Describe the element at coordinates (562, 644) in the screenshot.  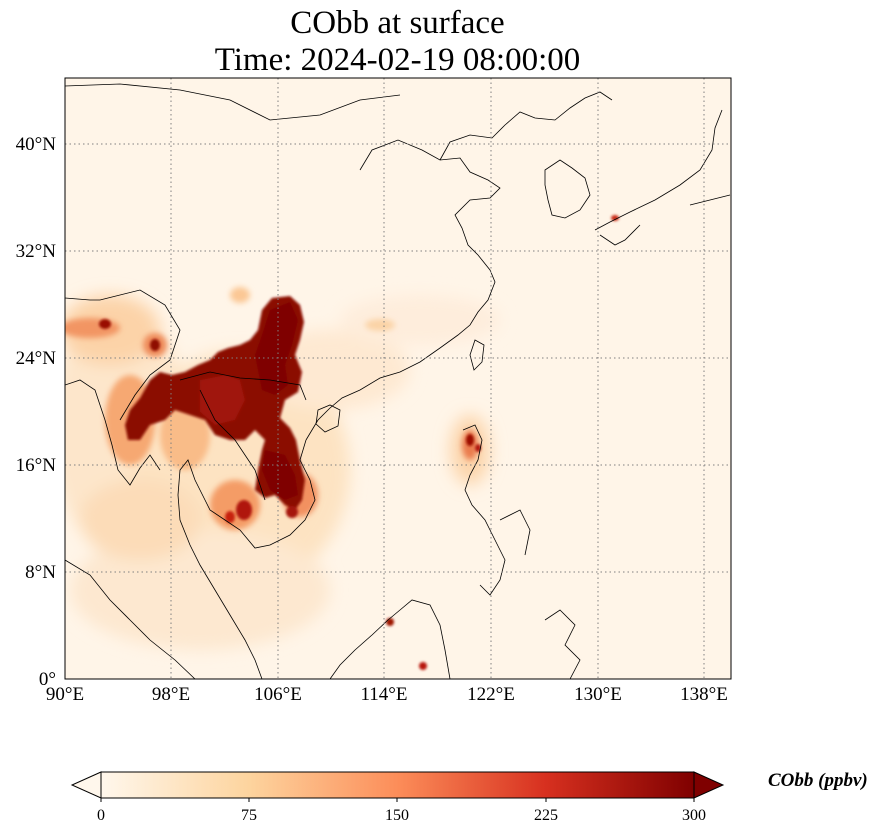
I see `coast-sulawesi` at that location.